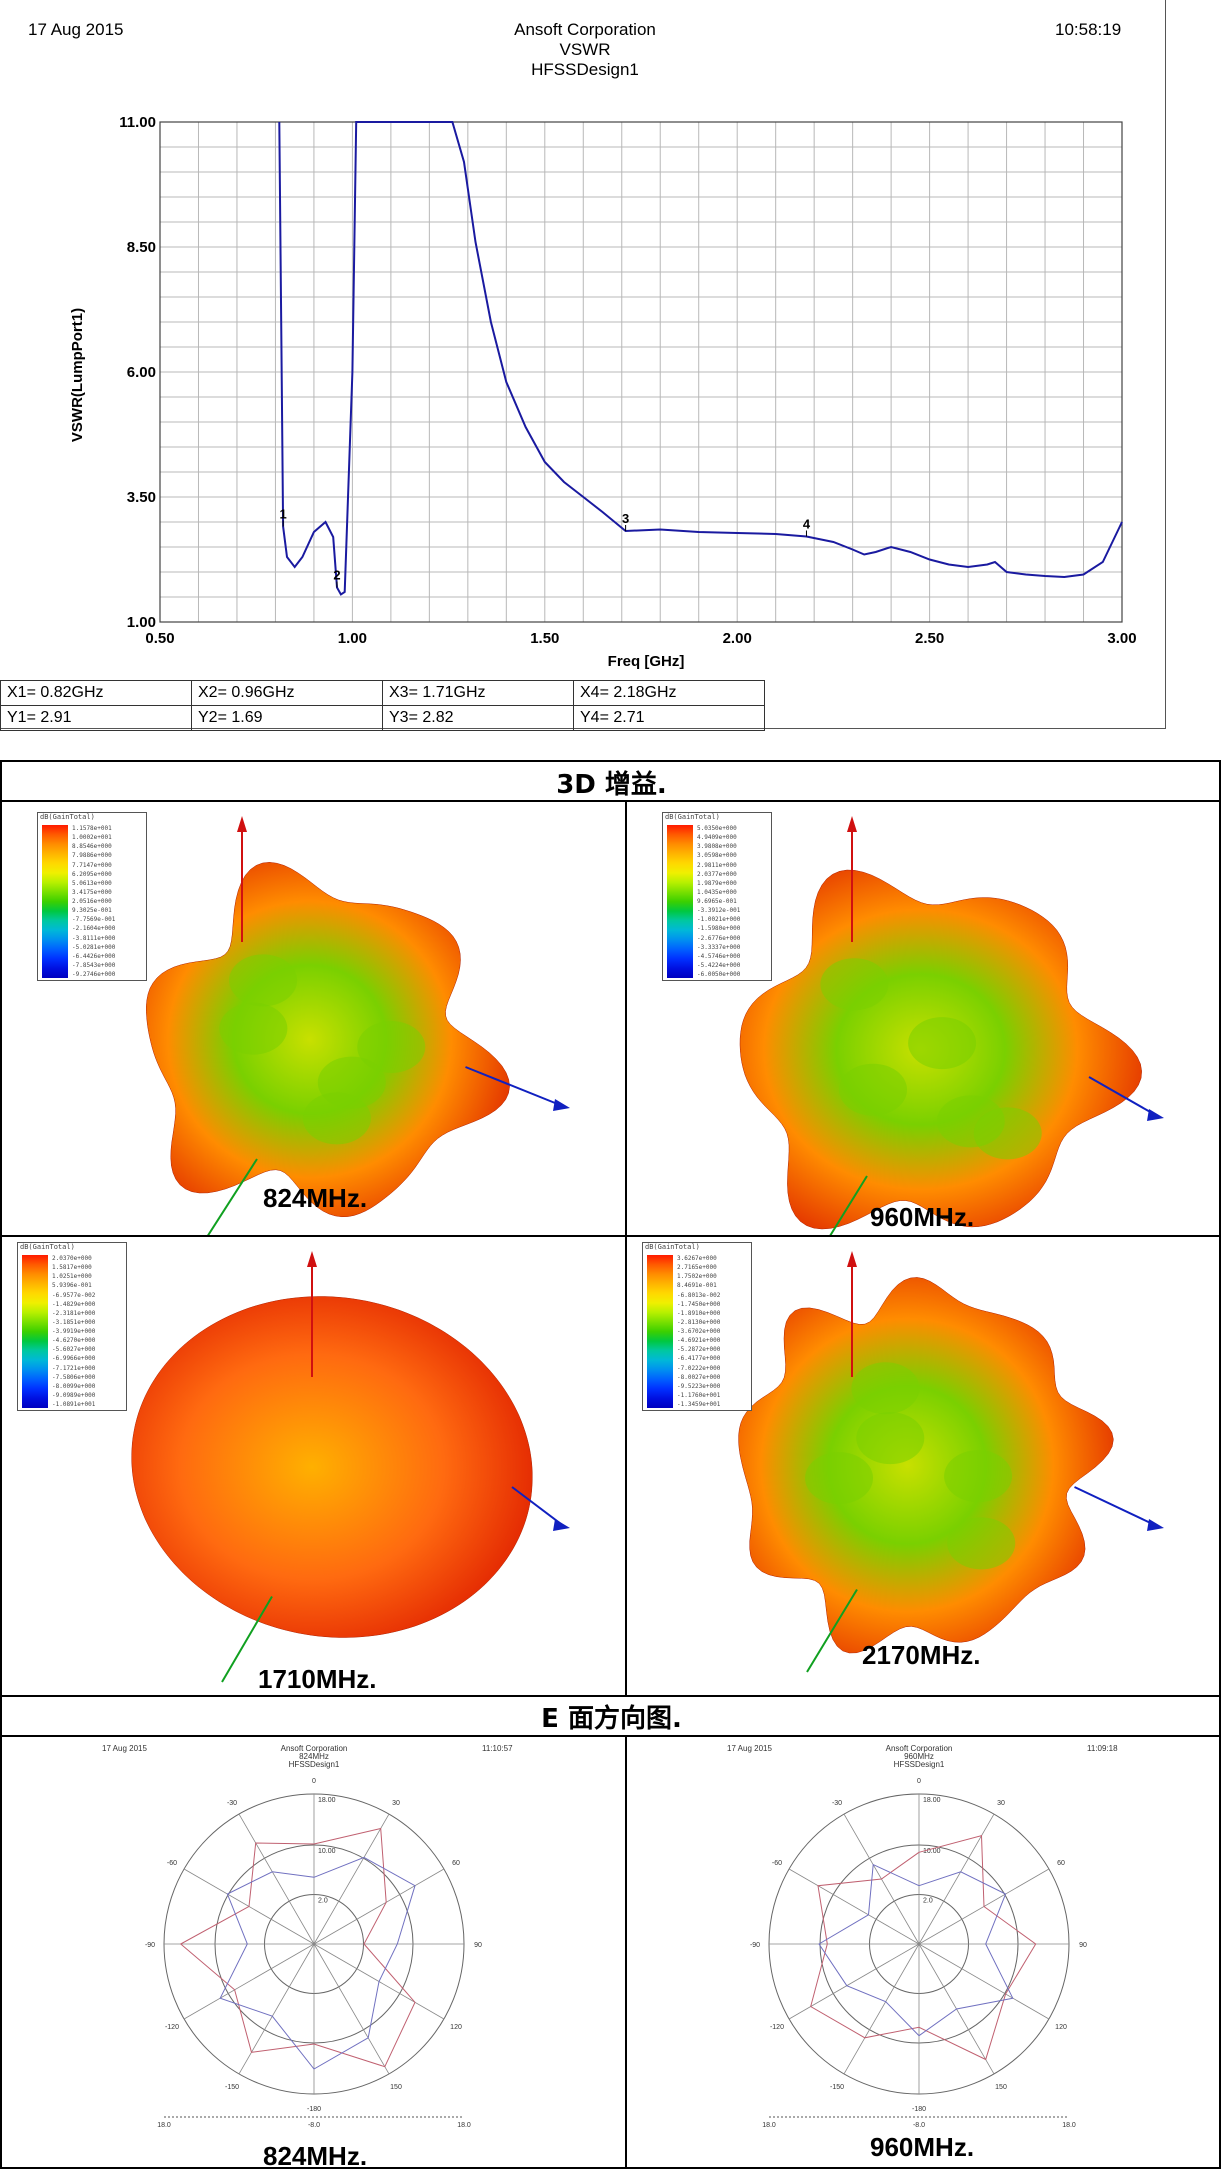 The width and height of the screenshot is (1223, 2174). What do you see at coordinates (717, 865) in the screenshot?
I see `gain-legend-value: 2.9811e+000` at bounding box center [717, 865].